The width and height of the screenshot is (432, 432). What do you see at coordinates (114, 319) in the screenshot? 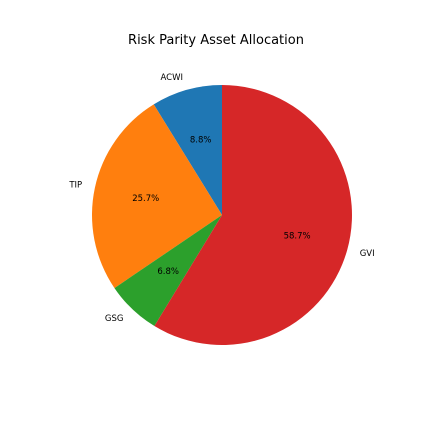
I see `slice-label-gsg: GSG` at bounding box center [114, 319].